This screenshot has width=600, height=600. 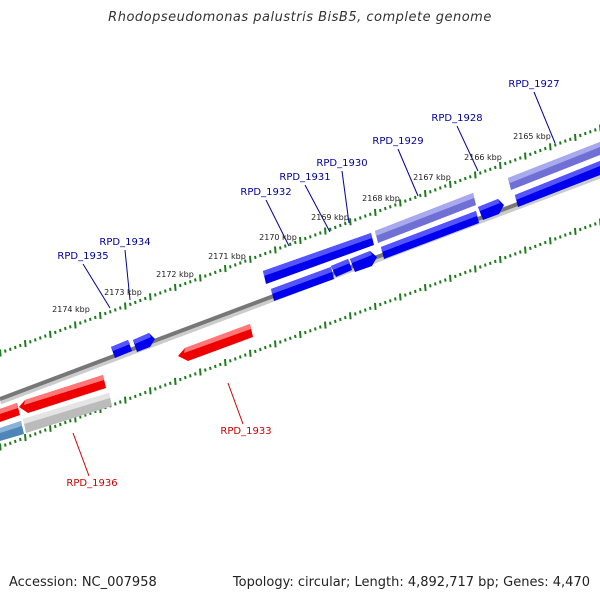 What do you see at coordinates (82, 256) in the screenshot?
I see `gene-label: RPD_1935` at bounding box center [82, 256].